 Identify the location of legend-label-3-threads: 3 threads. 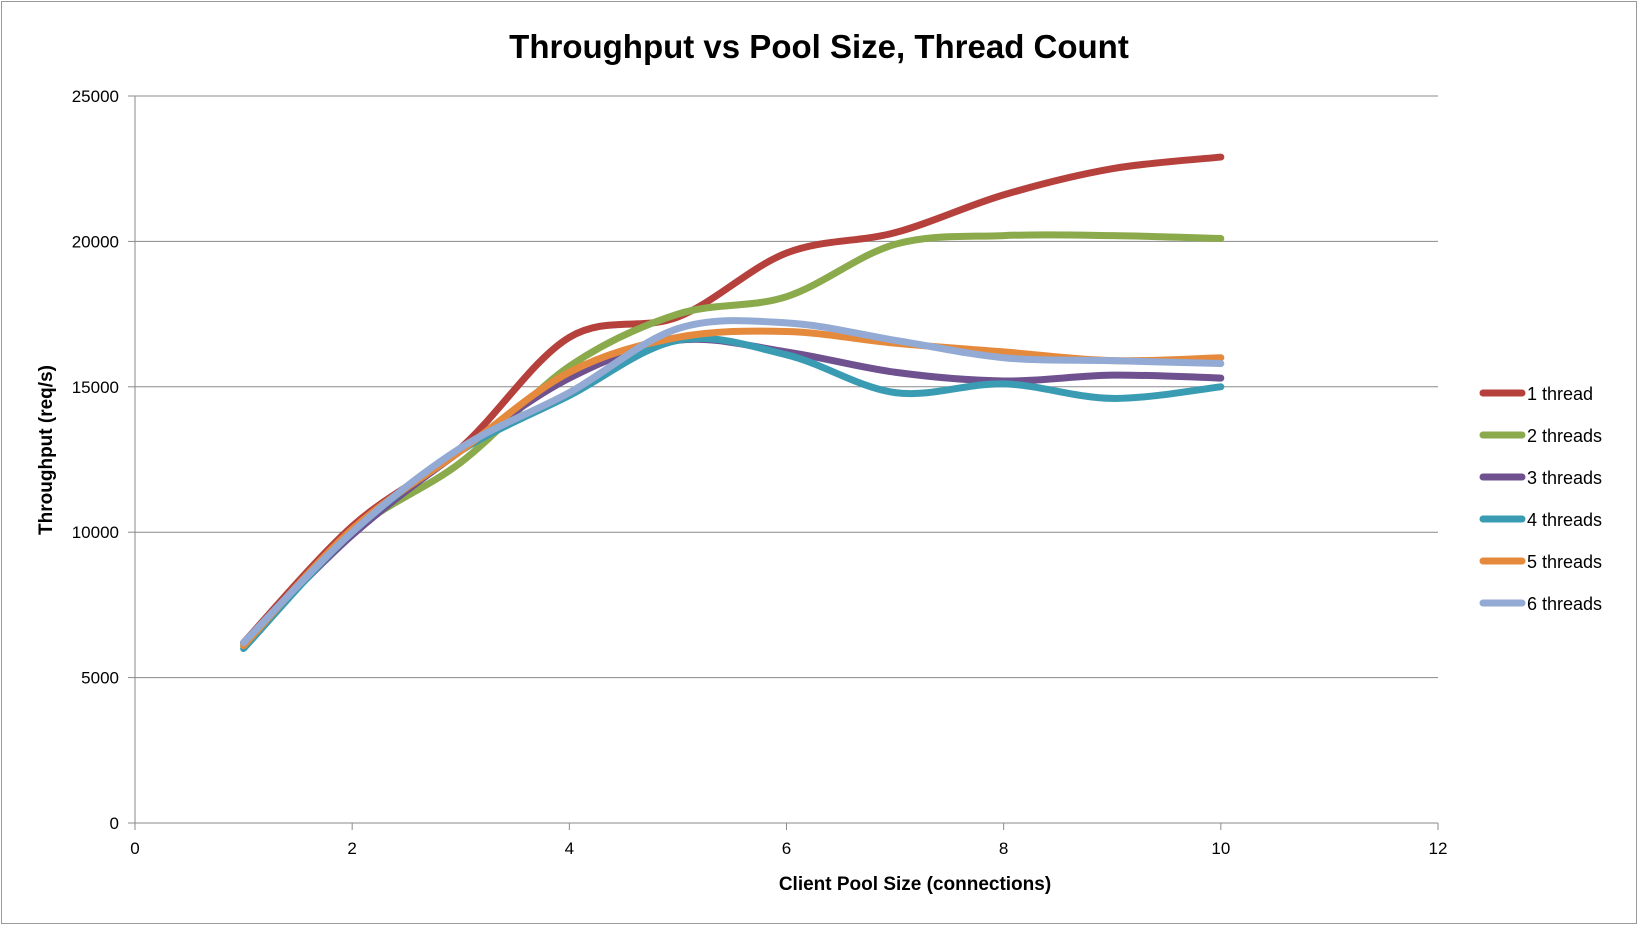
(1564, 478).